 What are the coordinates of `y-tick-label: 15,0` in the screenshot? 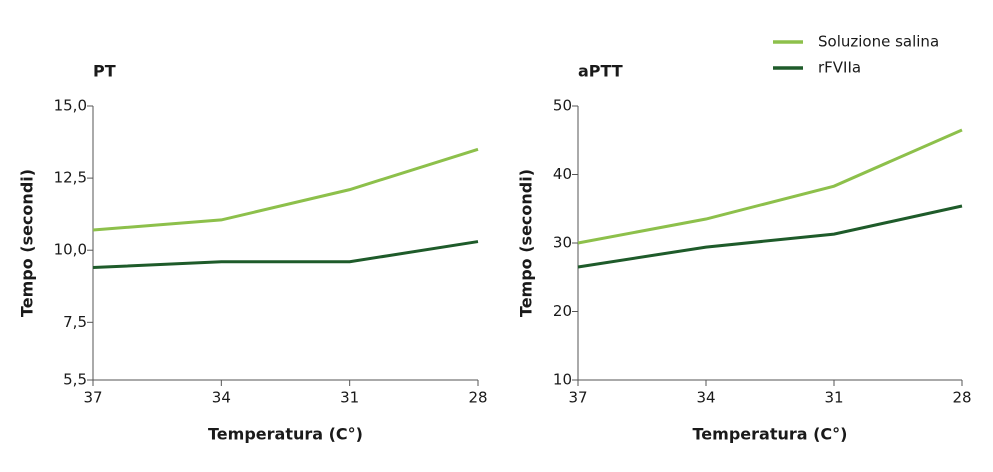 It's located at (70, 106).